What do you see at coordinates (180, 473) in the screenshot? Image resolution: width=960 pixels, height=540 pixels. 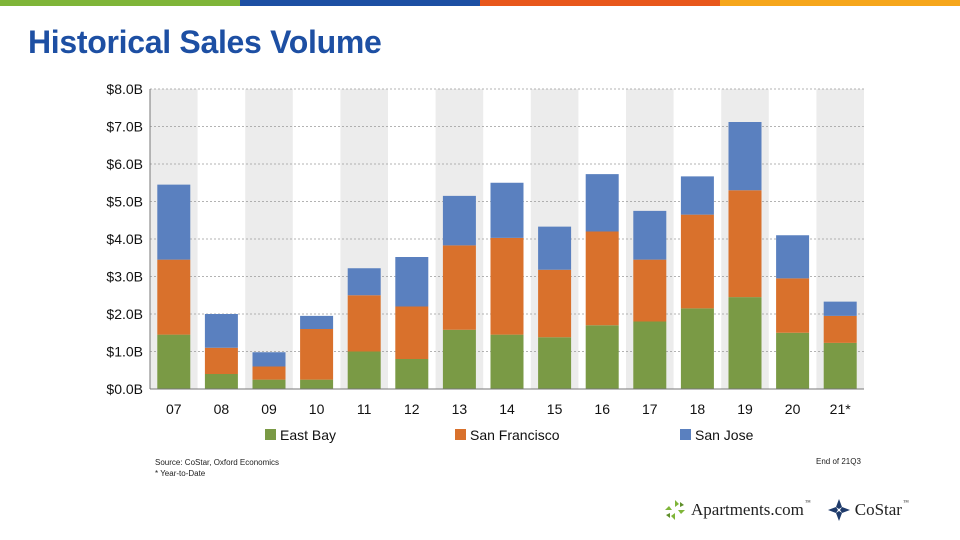 I see `ytd-note: * Year-to-Date` at bounding box center [180, 473].